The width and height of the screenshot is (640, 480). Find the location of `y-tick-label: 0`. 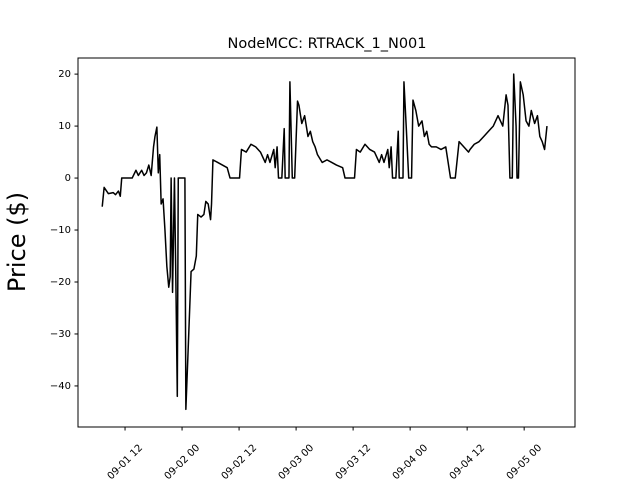

y-tick-label: 0 is located at coordinates (68, 178).